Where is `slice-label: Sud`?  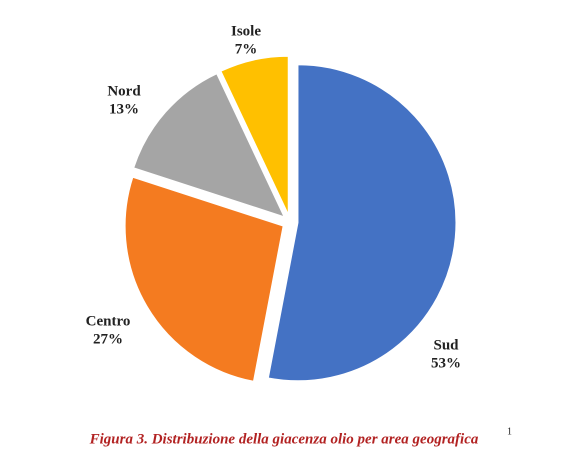 slice-label: Sud is located at coordinates (446, 345).